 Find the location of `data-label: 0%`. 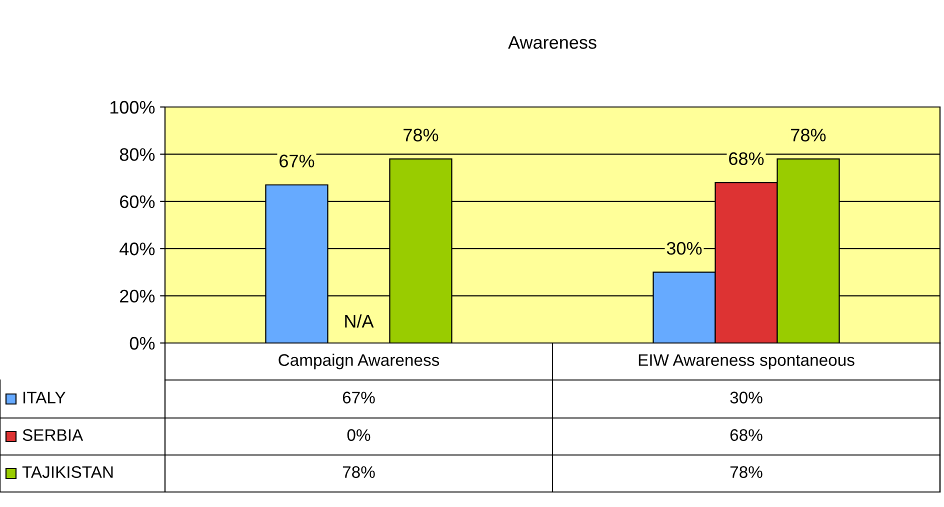

data-label: 0% is located at coordinates (358, 435).